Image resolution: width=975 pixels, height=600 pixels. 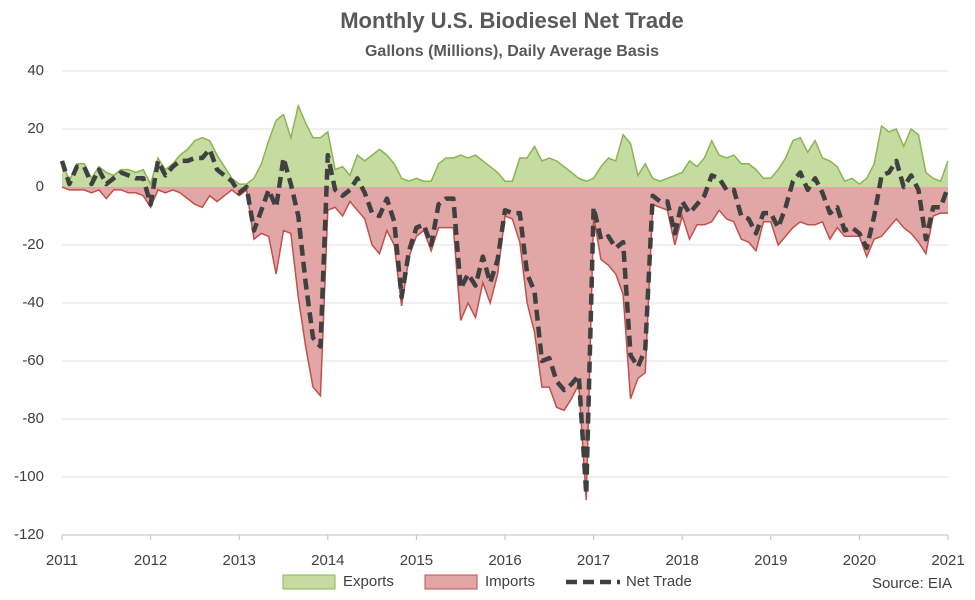 I want to click on y-tick-label: -80, so click(x=33, y=418).